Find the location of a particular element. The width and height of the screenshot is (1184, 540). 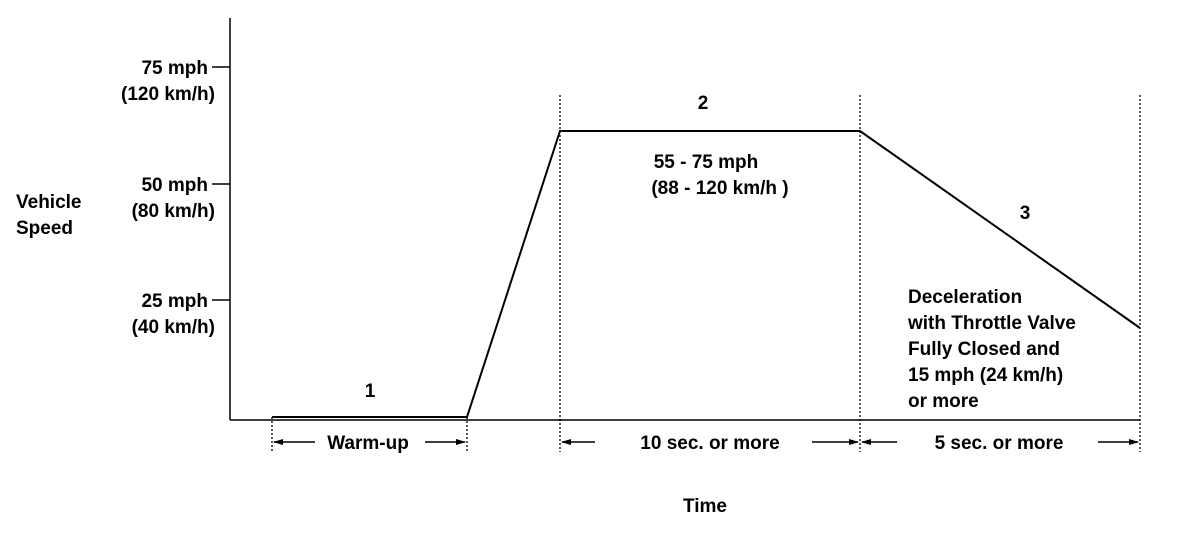

y-tick-label-mph: 25 mph is located at coordinates (174, 301).